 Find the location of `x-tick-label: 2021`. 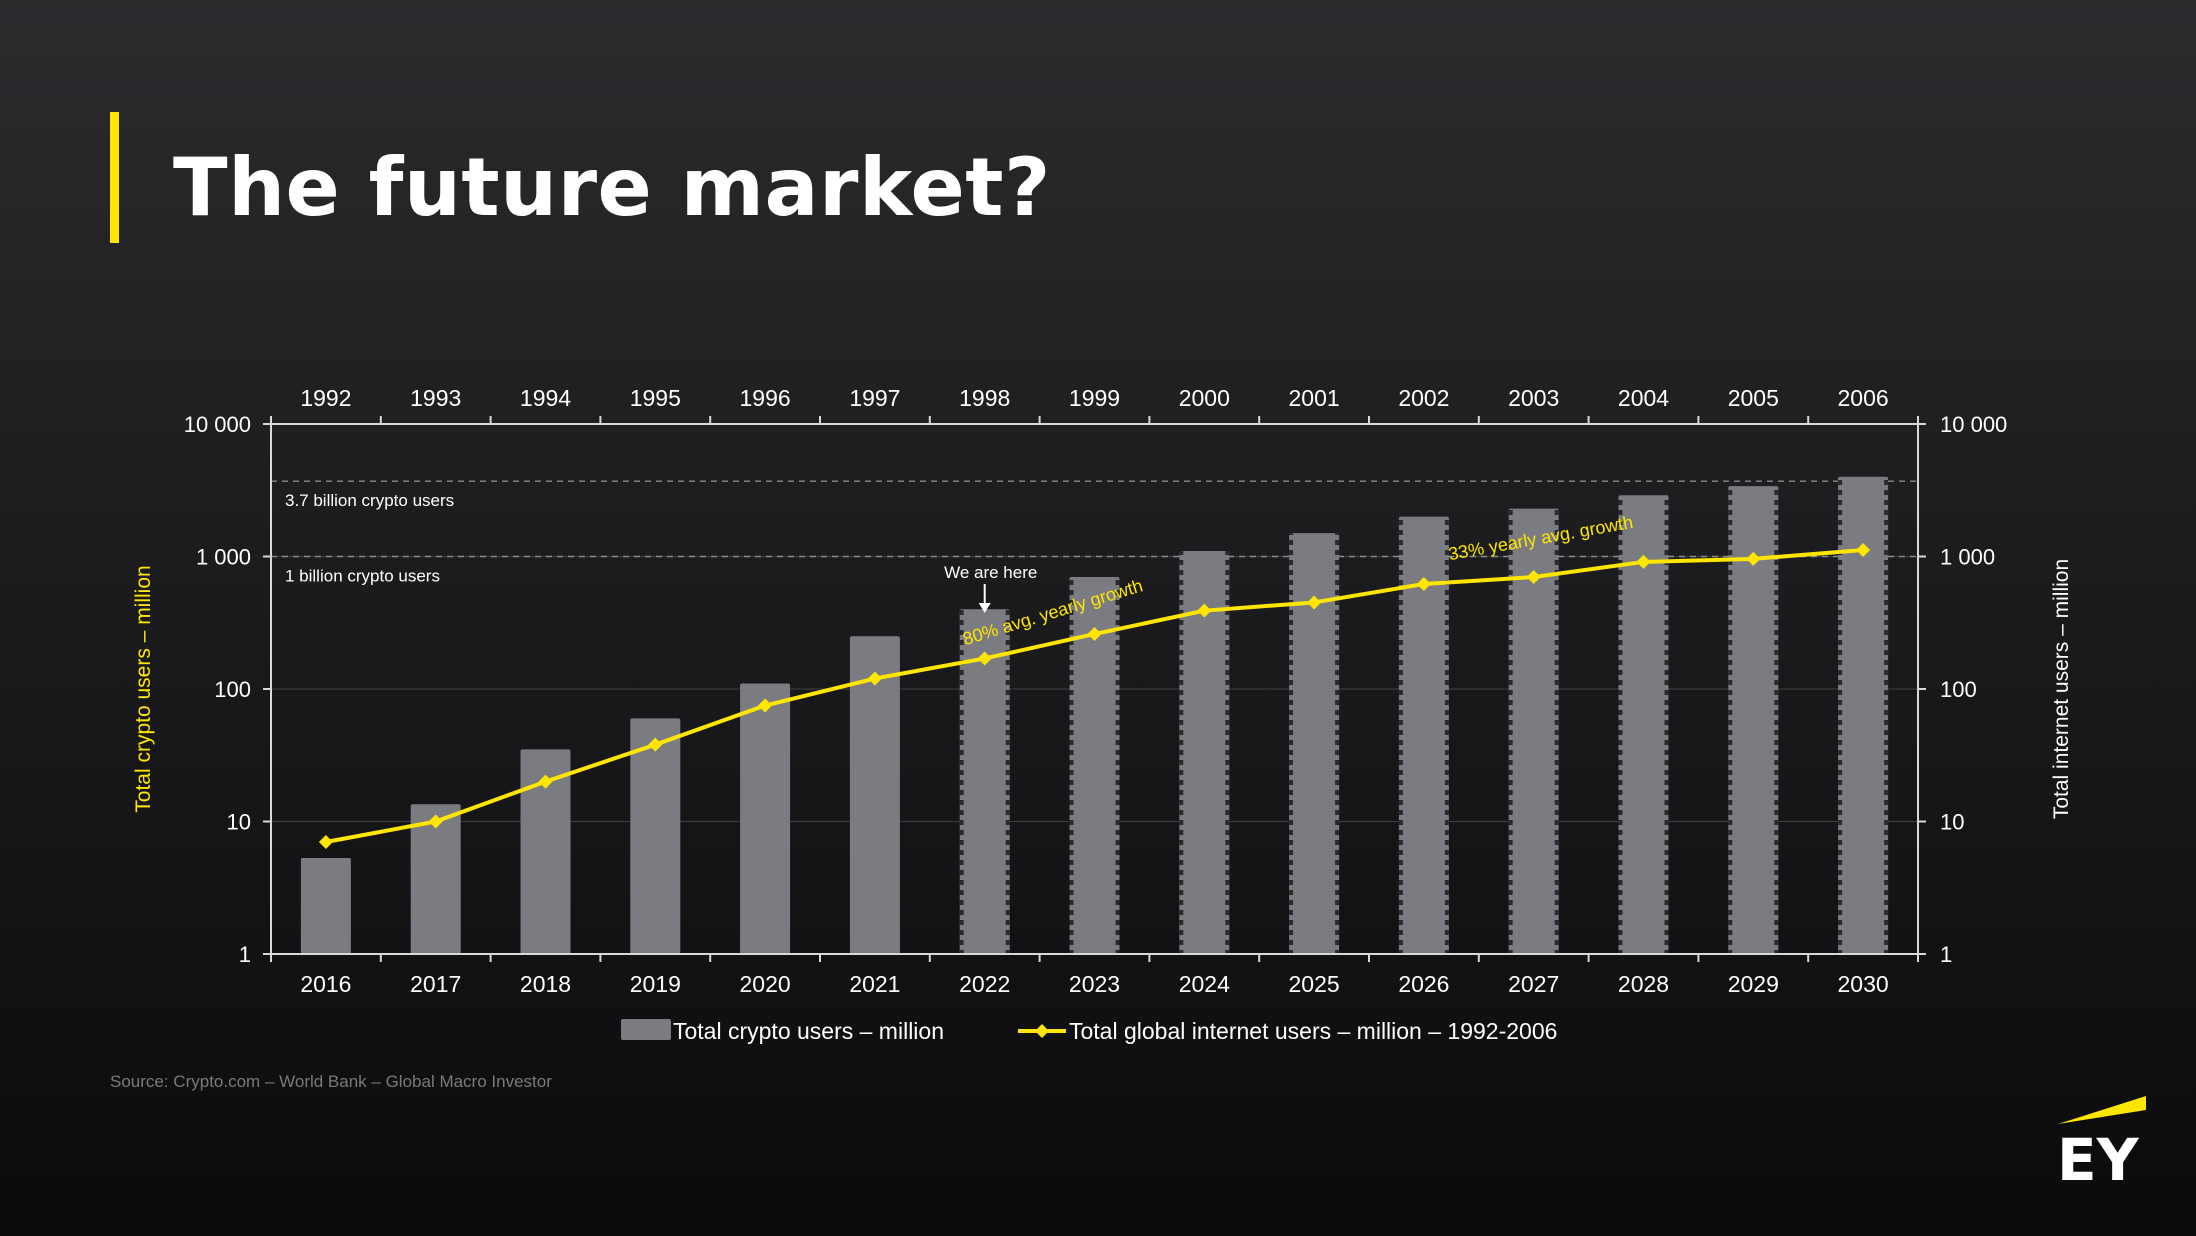

x-tick-label: 2021 is located at coordinates (874, 984).